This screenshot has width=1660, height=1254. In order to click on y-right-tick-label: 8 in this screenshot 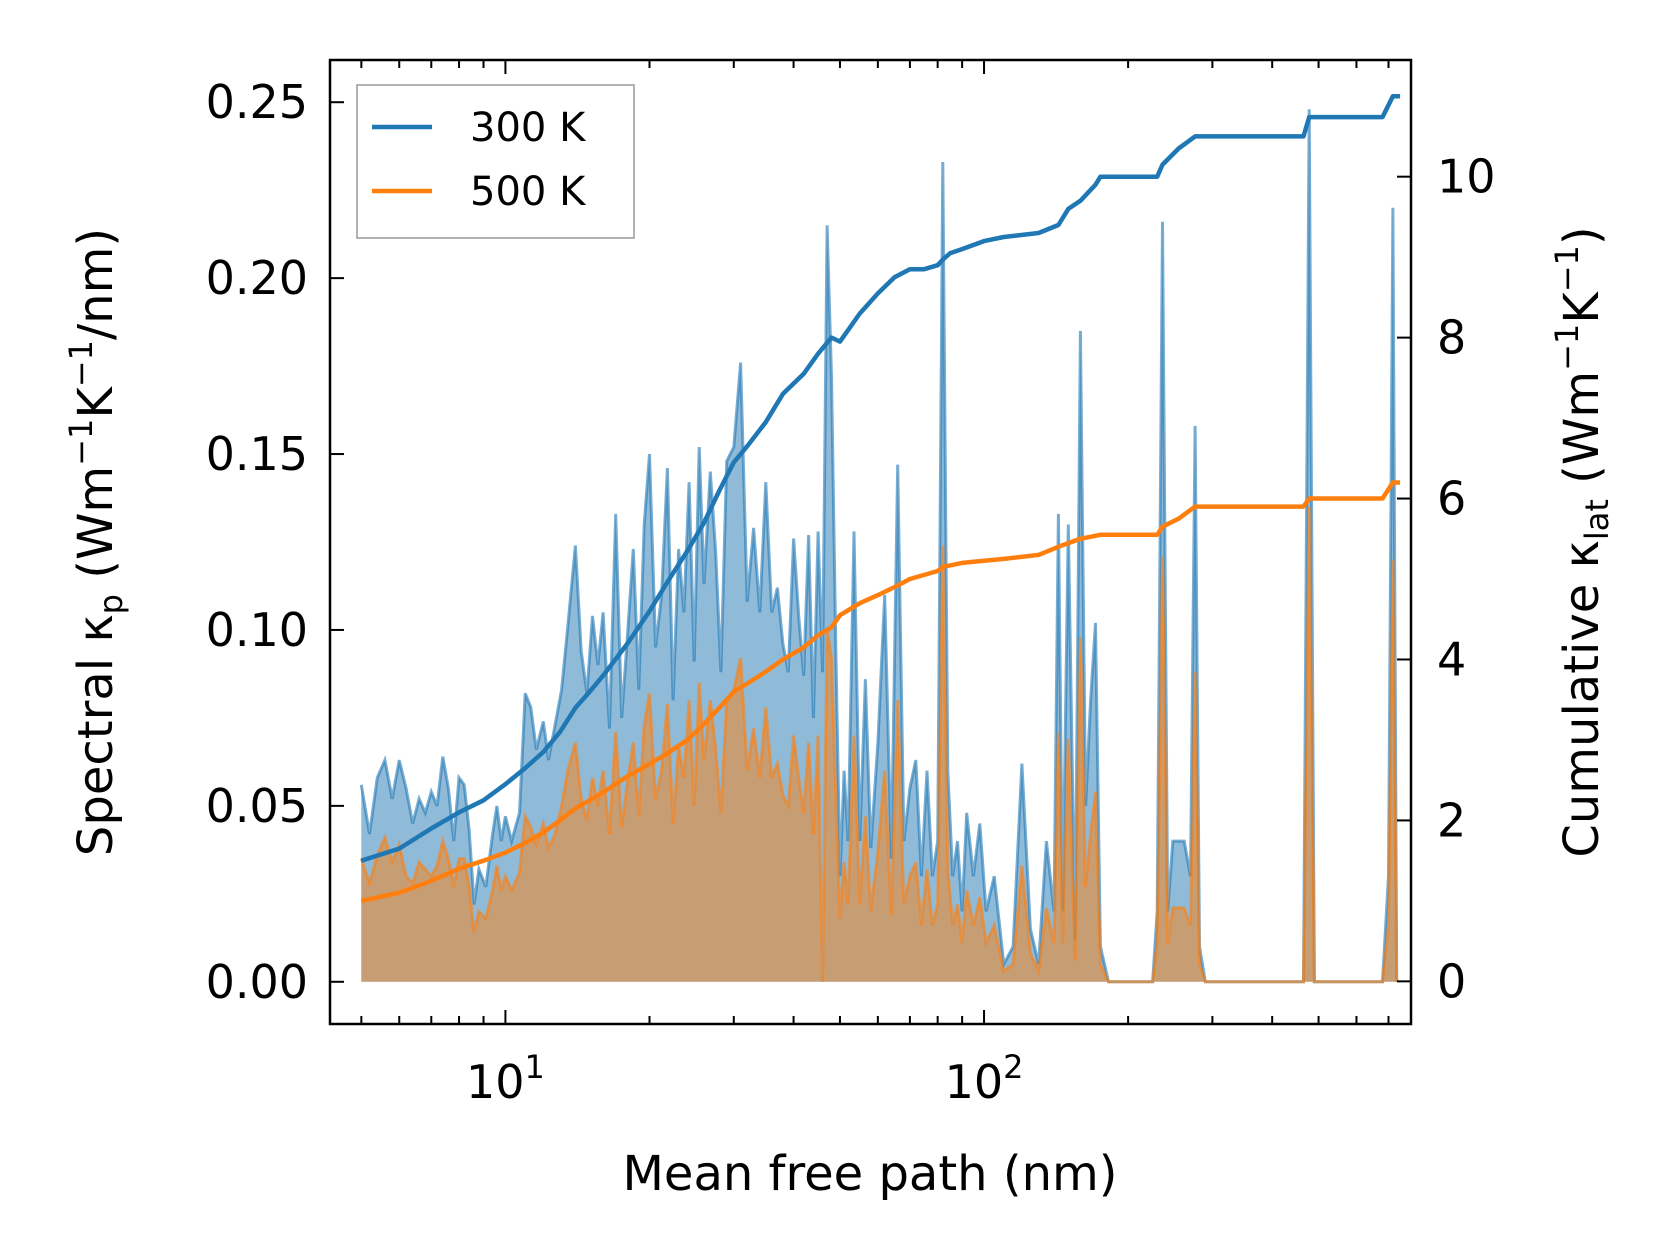, I will do `click(1451, 338)`.